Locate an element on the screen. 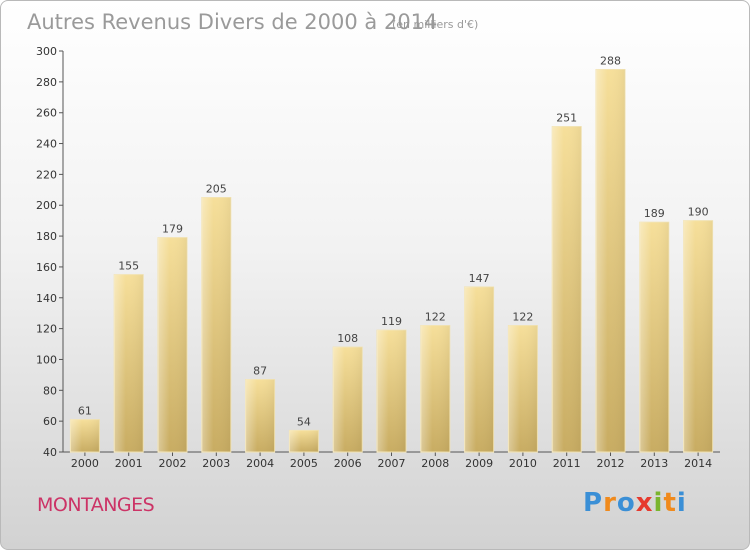 The width and height of the screenshot is (750, 550). value-label: 155 is located at coordinates (128, 266).